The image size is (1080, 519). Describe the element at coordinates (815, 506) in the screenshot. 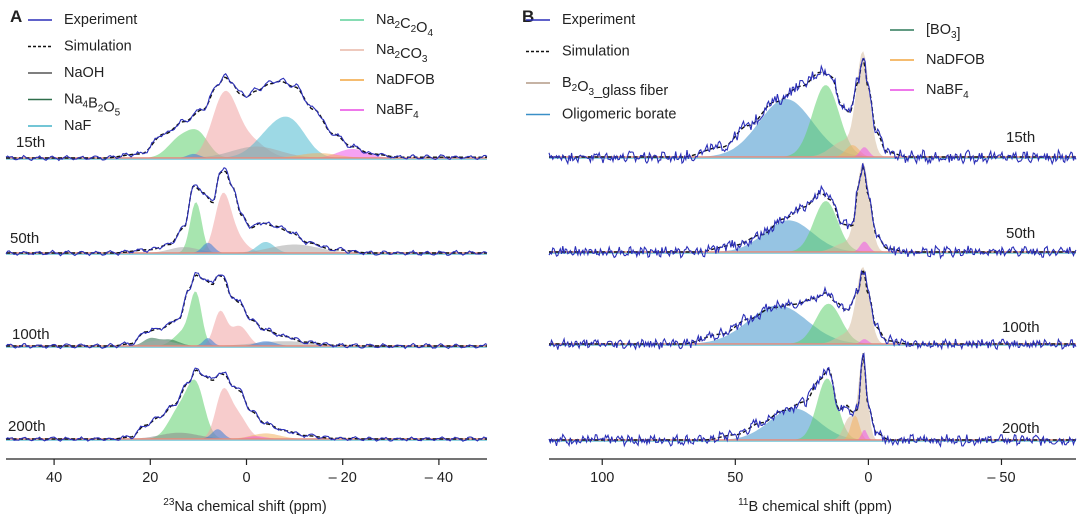

I see `x-axis-title: 11B chemical shift (ppm)` at that location.